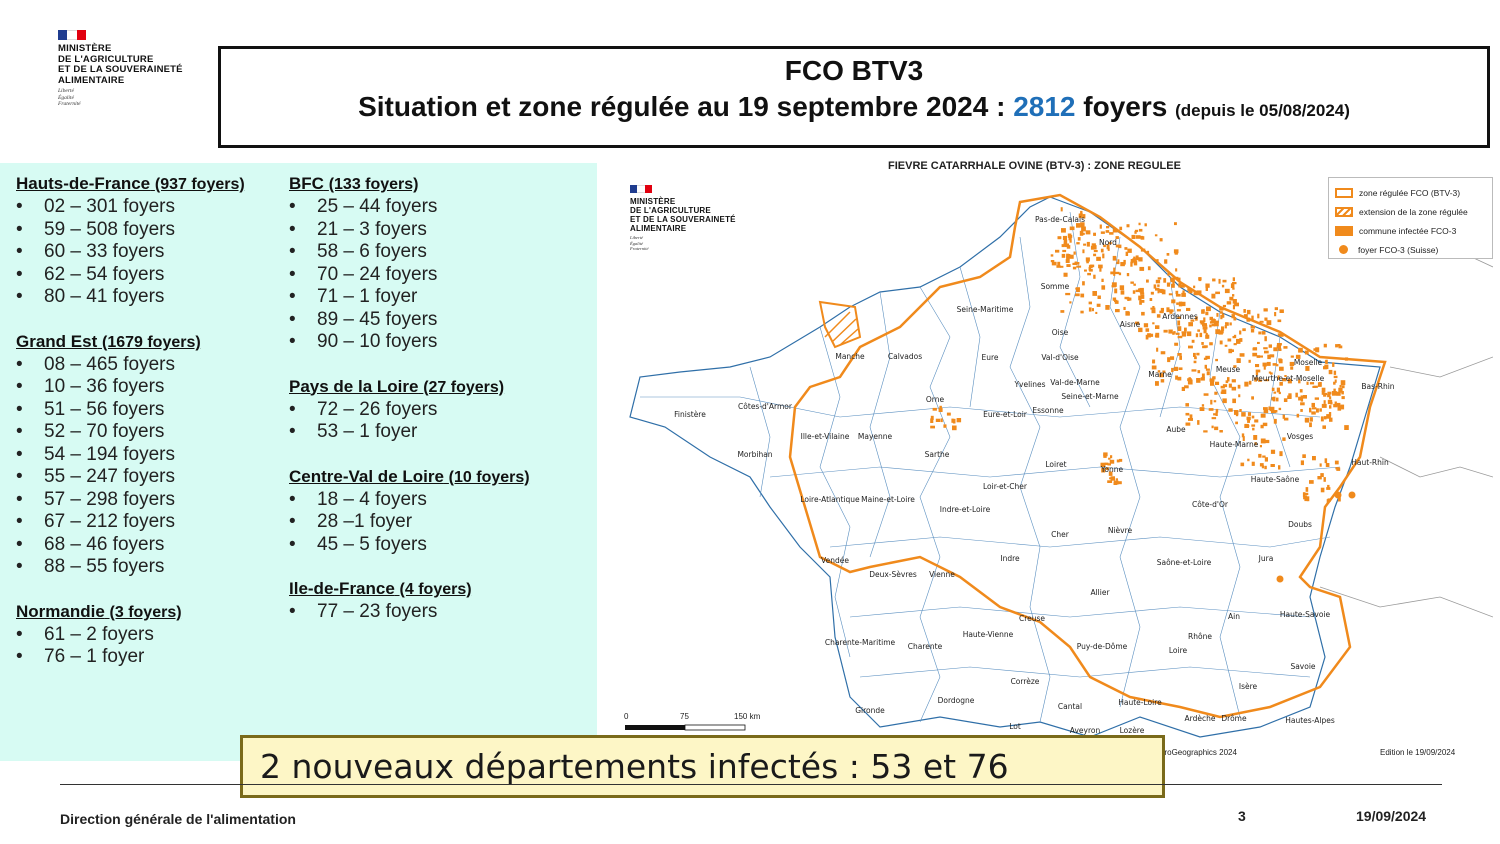 This screenshot has height=844, width=1500. What do you see at coordinates (988, 634) in the screenshot?
I see `department-label: Haute-Vienne` at bounding box center [988, 634].